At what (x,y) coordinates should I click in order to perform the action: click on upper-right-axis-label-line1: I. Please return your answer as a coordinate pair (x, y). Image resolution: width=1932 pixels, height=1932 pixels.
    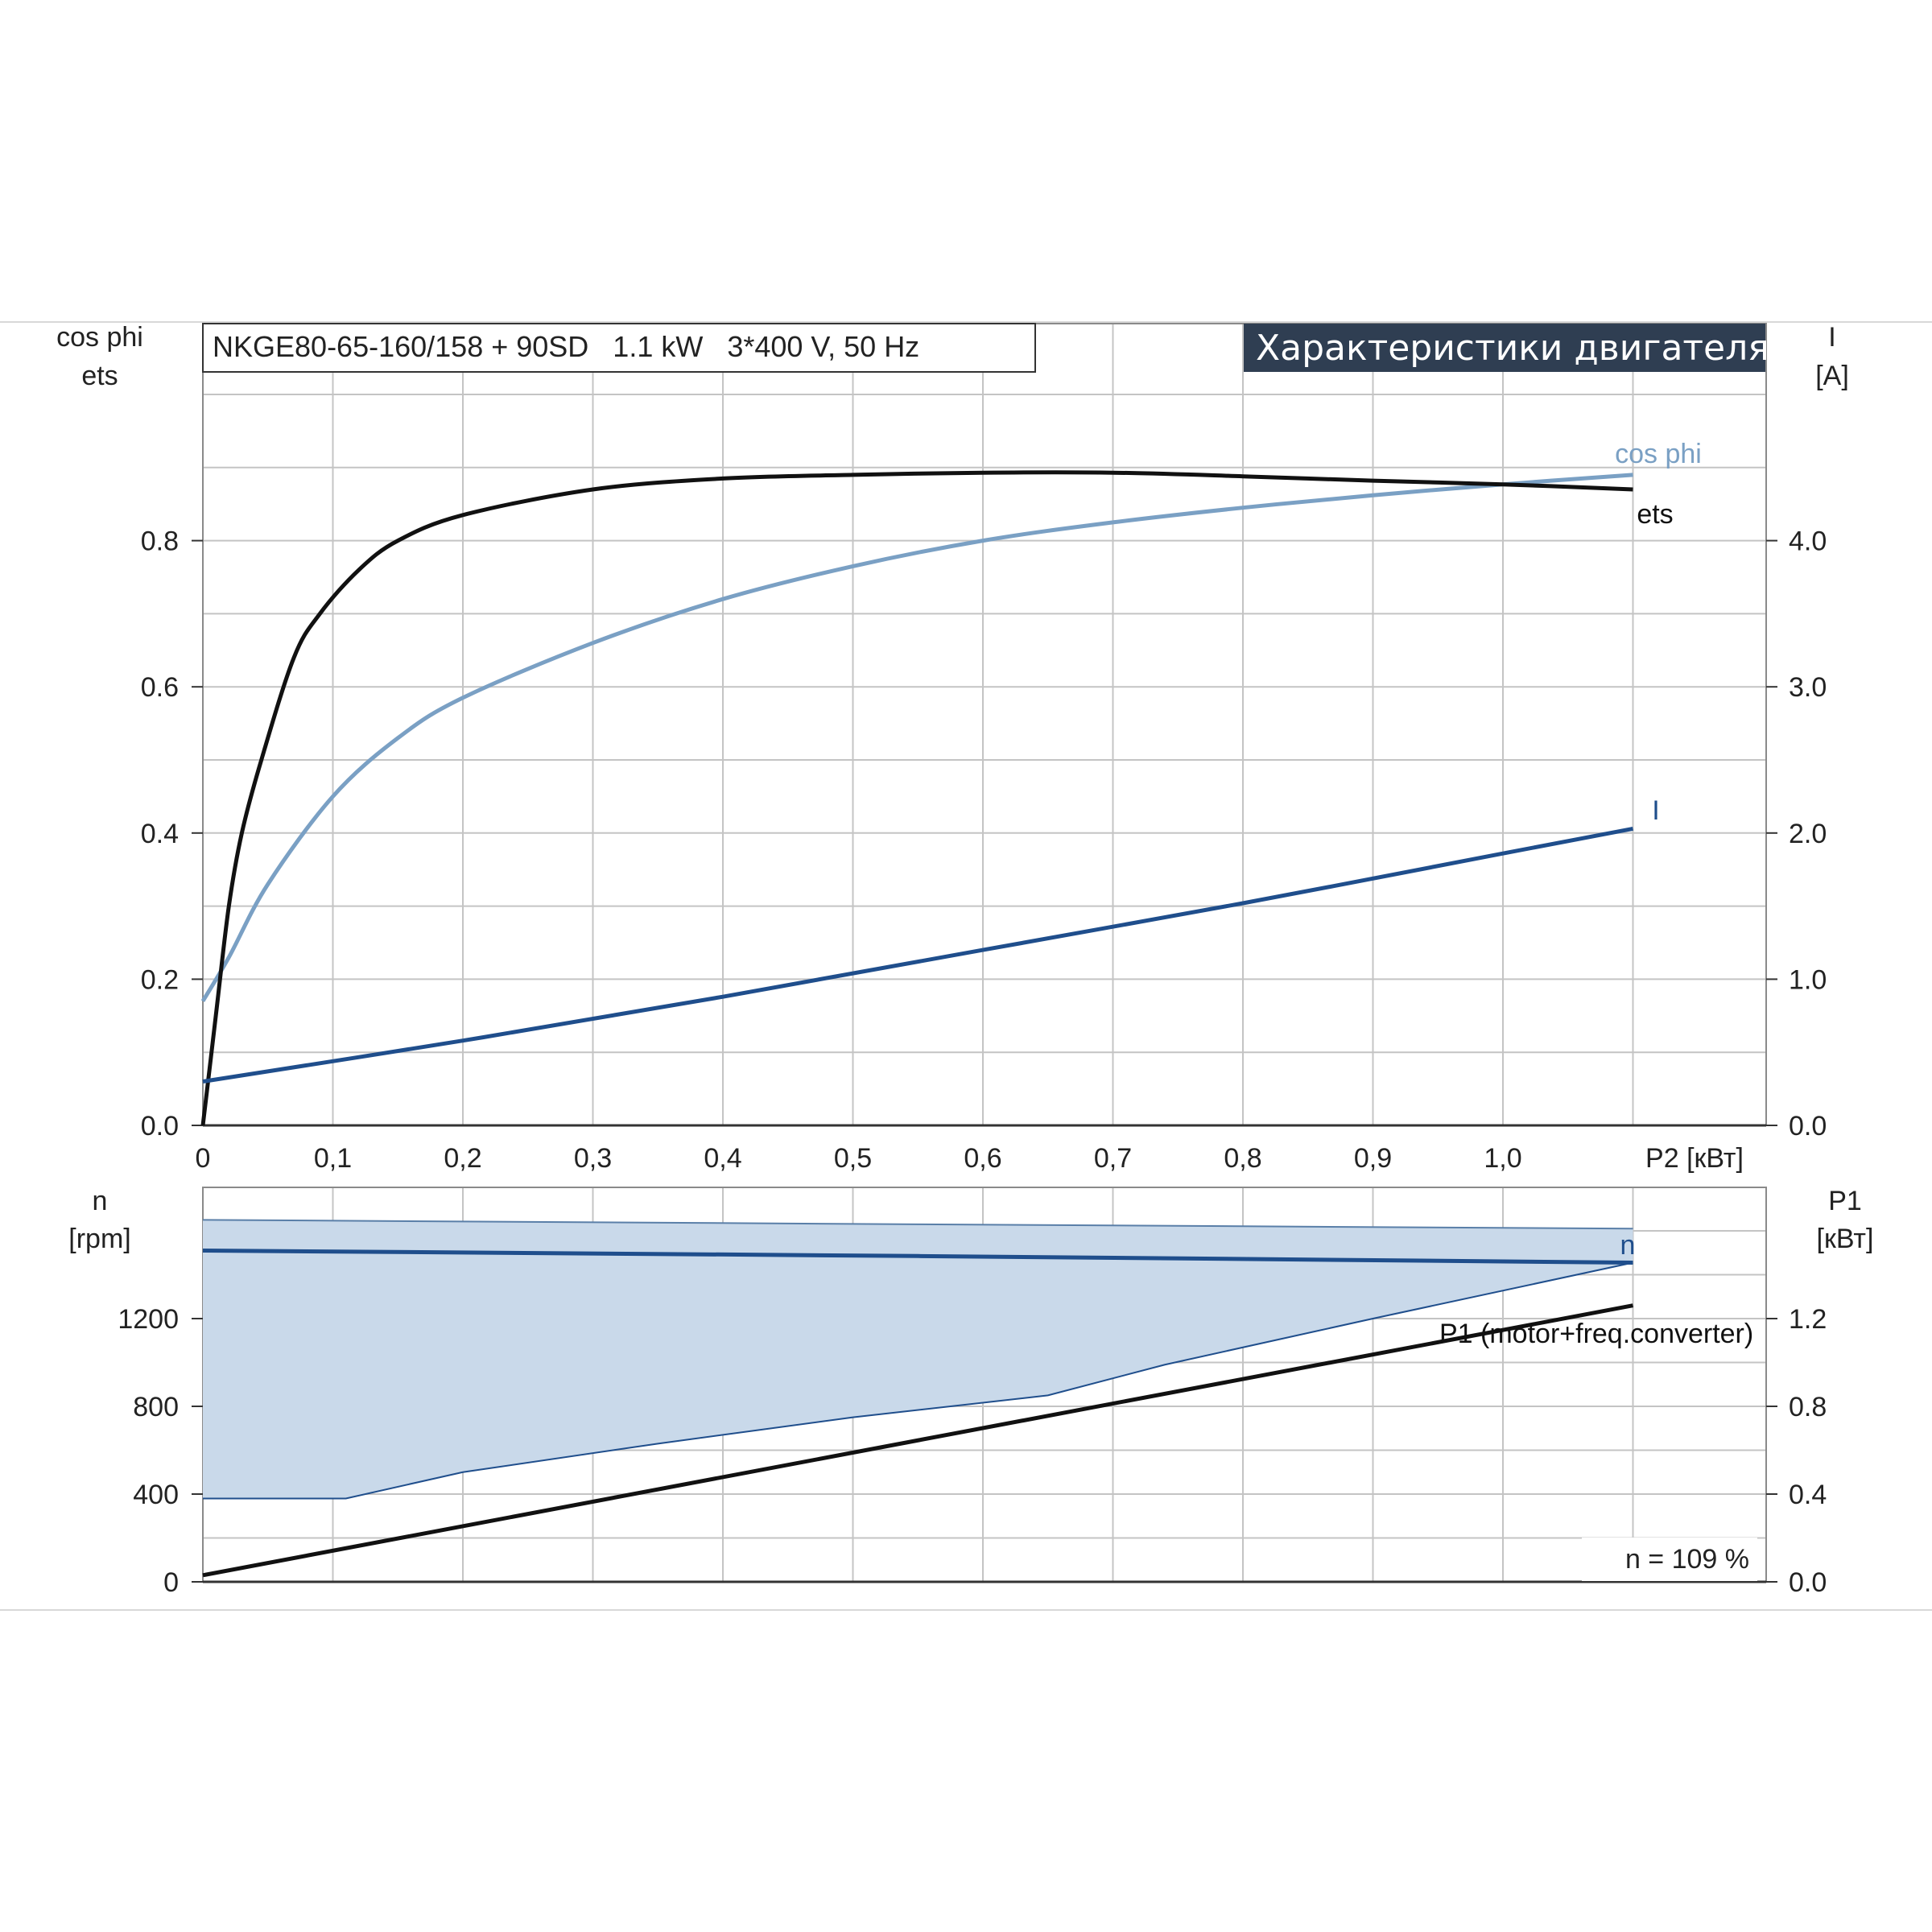
    Looking at the image, I should click on (1831, 337).